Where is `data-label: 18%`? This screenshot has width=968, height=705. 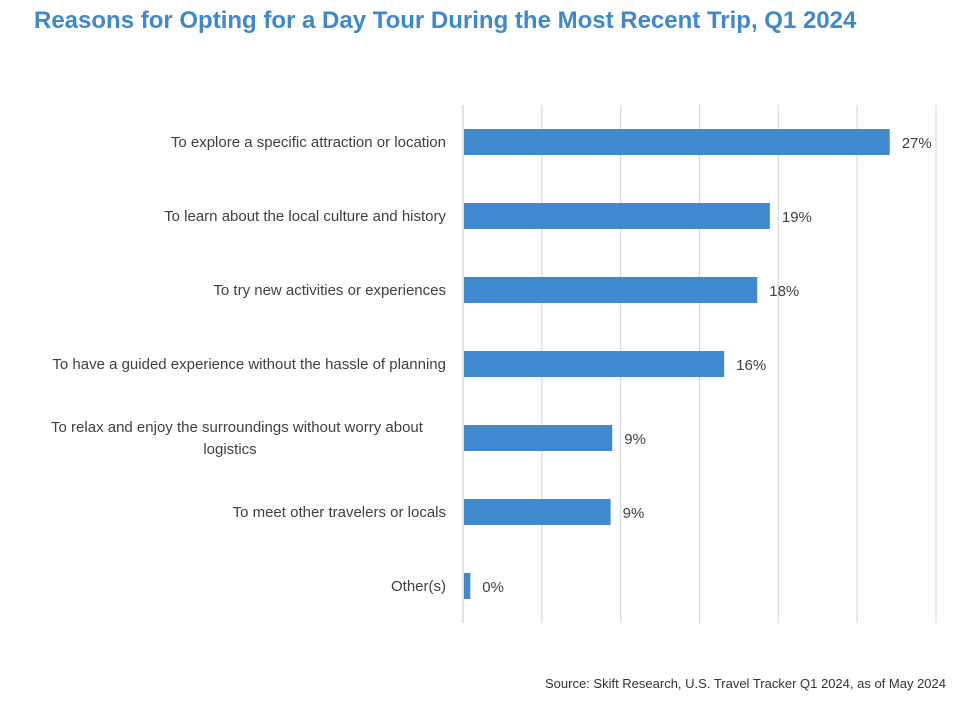
data-label: 18% is located at coordinates (784, 291).